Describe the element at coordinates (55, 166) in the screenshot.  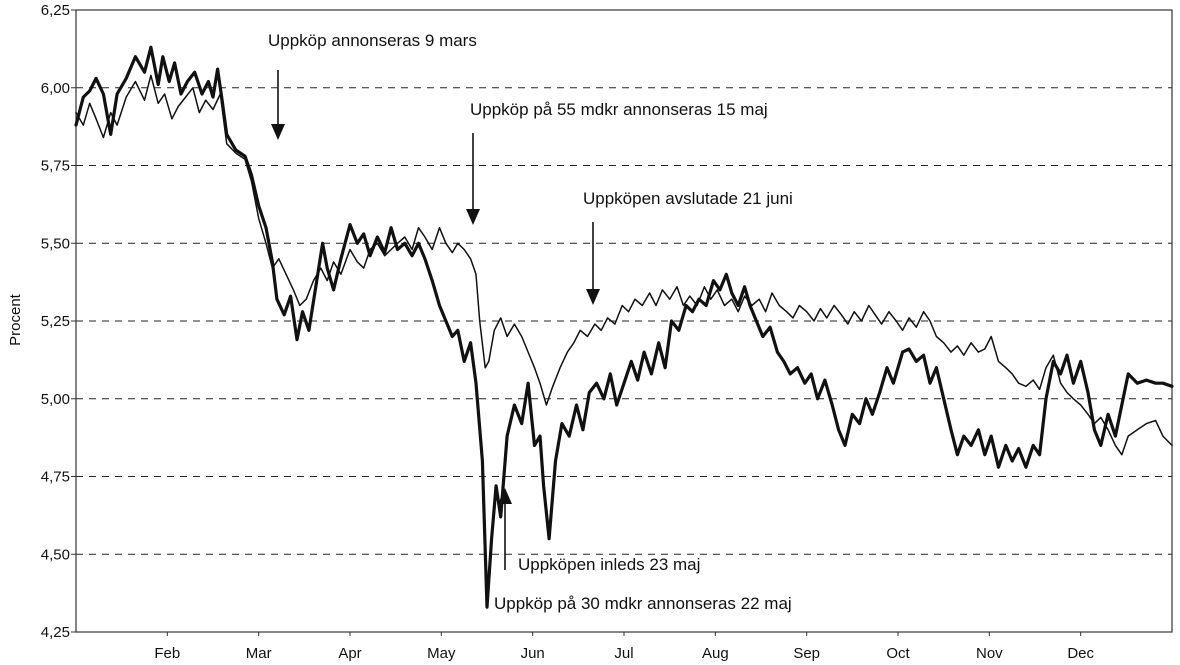
I see `y-tick-label: 5,75` at that location.